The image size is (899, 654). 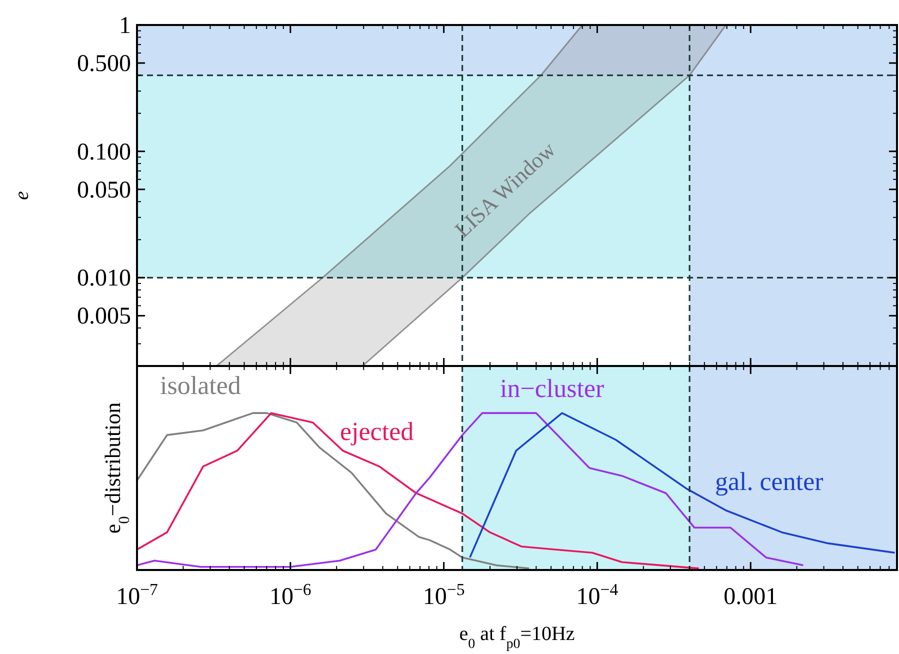 I want to click on series-label: gal. center, so click(x=769, y=481).